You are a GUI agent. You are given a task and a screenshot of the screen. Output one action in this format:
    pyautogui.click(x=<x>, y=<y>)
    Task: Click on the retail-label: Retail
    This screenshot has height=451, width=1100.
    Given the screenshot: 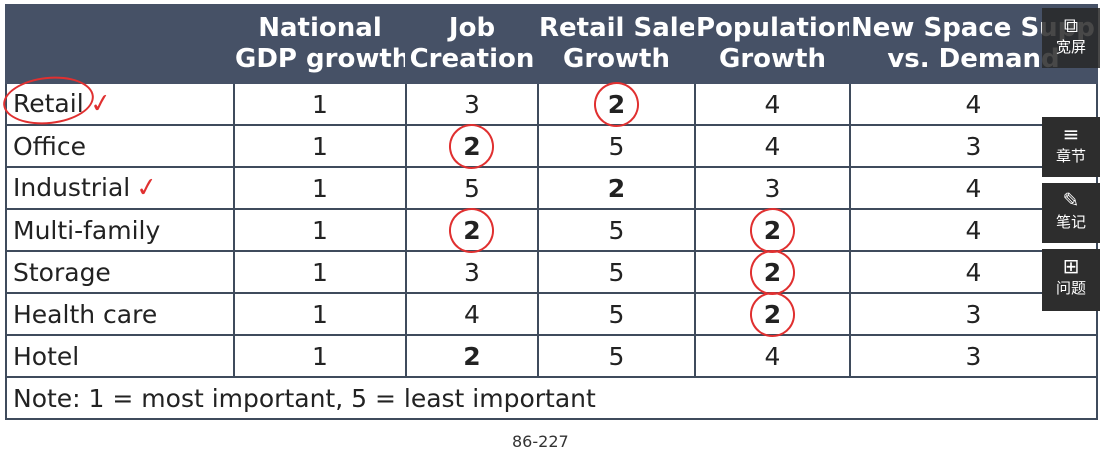 What is the action you would take?
    pyautogui.click(x=48, y=103)
    